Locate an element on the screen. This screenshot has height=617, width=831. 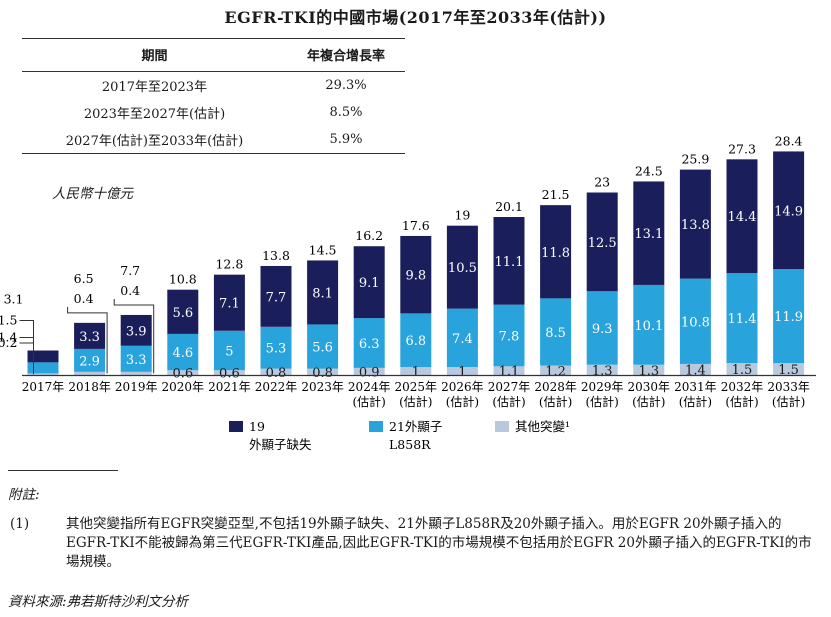
segment-label: 14.4 is located at coordinates (742, 217).